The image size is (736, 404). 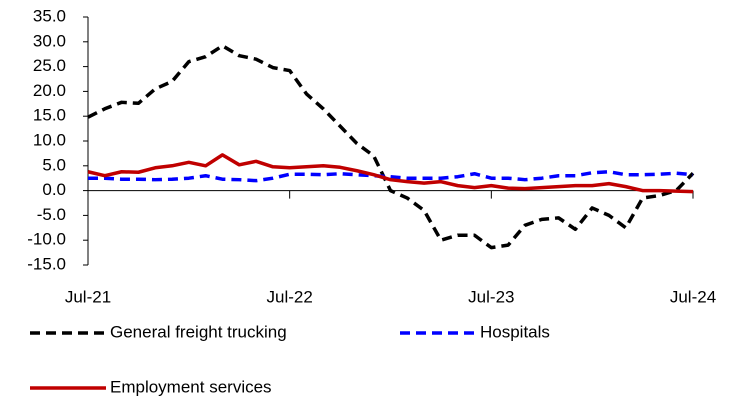 What do you see at coordinates (49, 139) in the screenshot?
I see `y-tick-label: 10.0` at bounding box center [49, 139].